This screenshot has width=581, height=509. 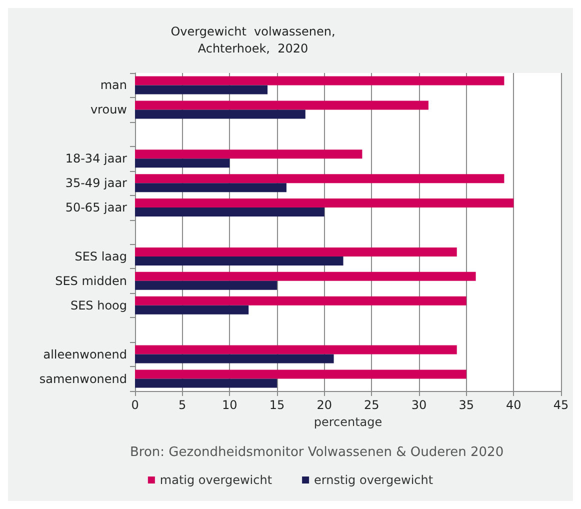 What do you see at coordinates (91, 281) in the screenshot?
I see `y-tick-label: SES midden` at bounding box center [91, 281].